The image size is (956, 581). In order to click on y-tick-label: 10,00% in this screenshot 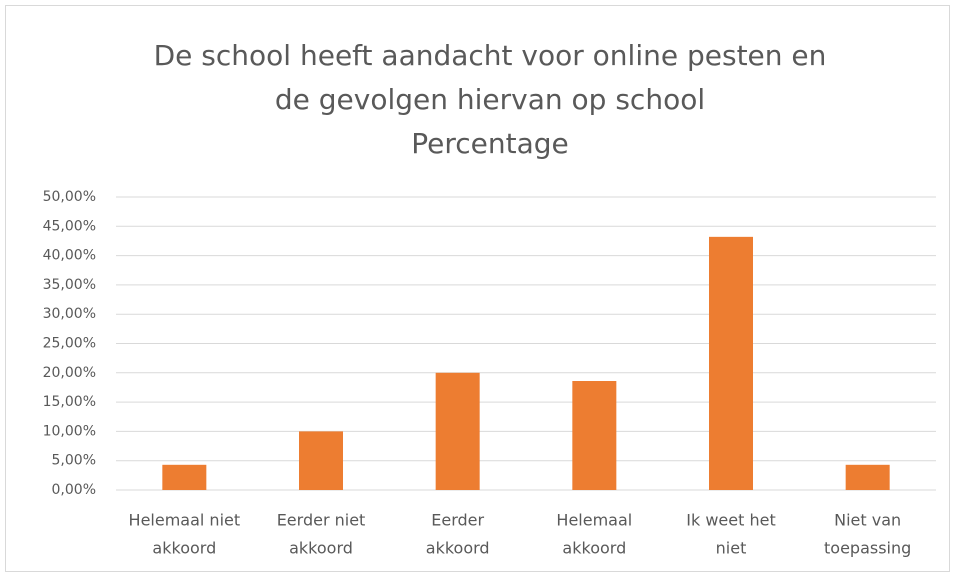, I will do `click(69, 431)`.